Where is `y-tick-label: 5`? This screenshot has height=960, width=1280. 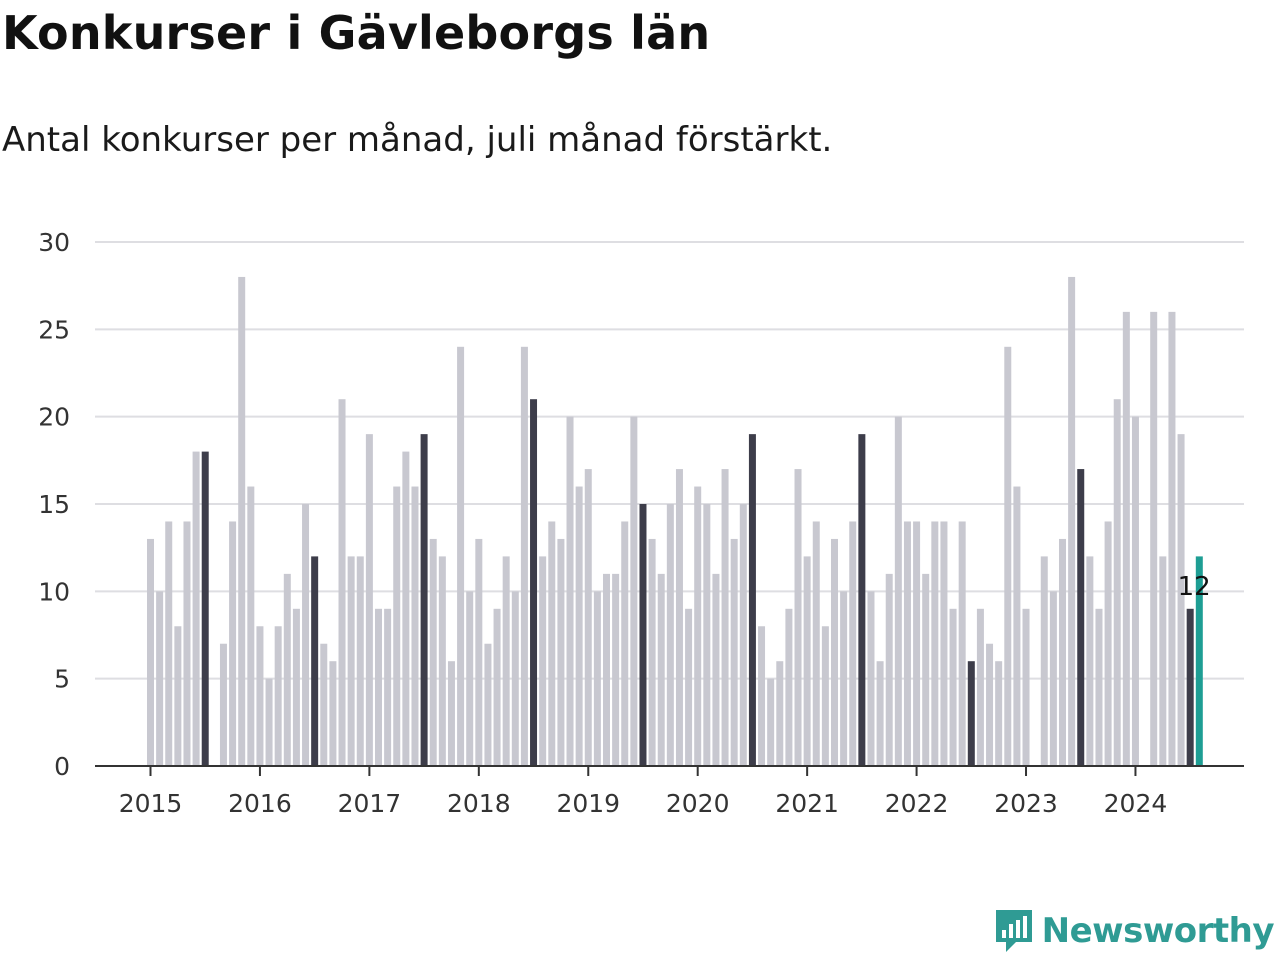 y-tick-label: 5 is located at coordinates (62, 679).